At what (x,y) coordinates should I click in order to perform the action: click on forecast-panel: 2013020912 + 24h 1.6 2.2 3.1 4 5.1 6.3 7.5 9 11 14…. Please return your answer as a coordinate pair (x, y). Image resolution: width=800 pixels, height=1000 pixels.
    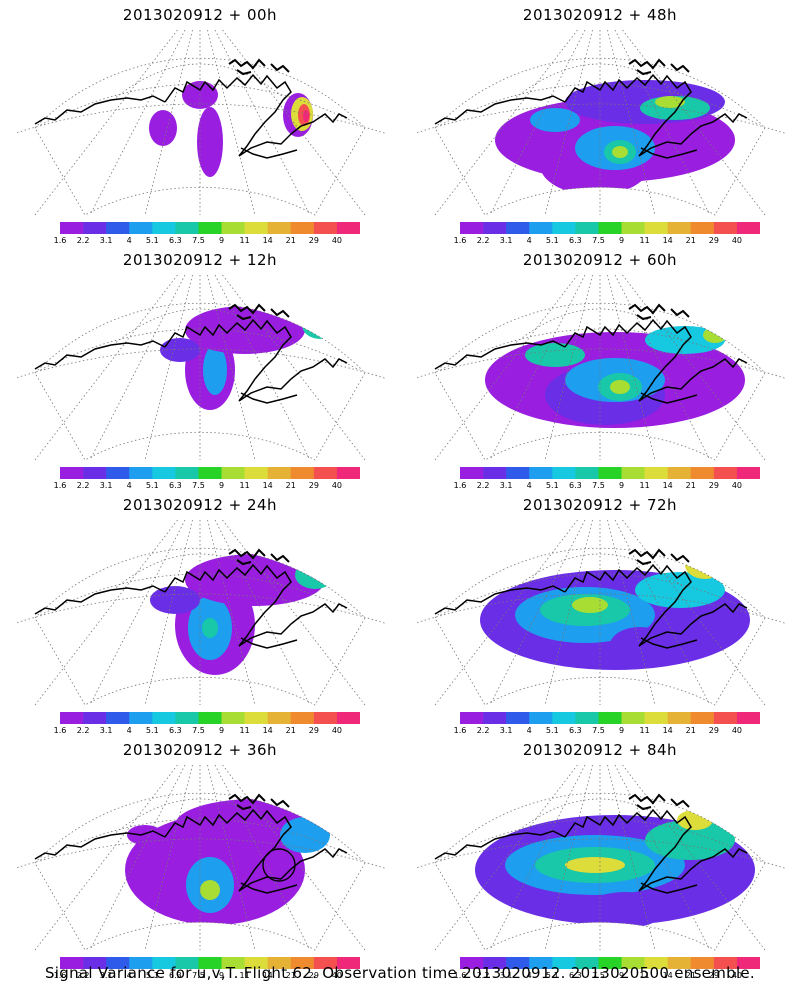
    Looking at the image, I should click on (200, 612).